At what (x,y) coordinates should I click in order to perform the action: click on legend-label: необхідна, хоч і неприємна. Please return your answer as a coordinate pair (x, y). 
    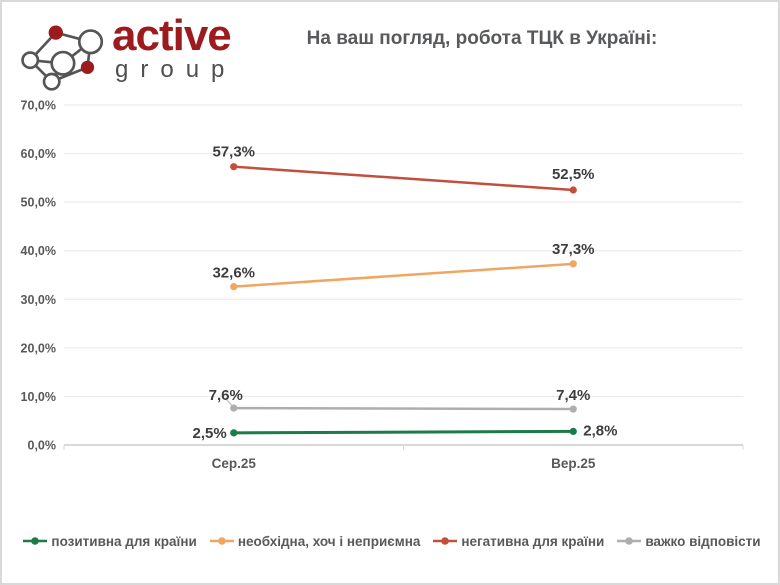
    Looking at the image, I should click on (329, 541).